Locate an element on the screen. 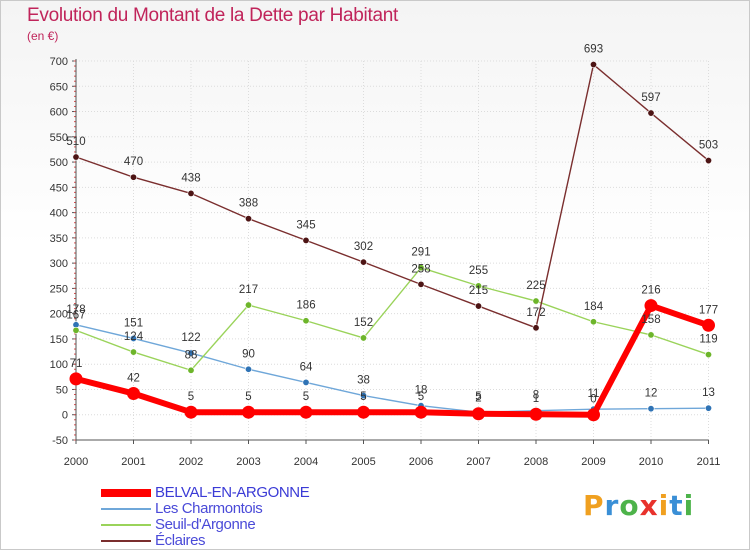 The width and height of the screenshot is (750, 550). data-label-0: 71 is located at coordinates (76, 364).